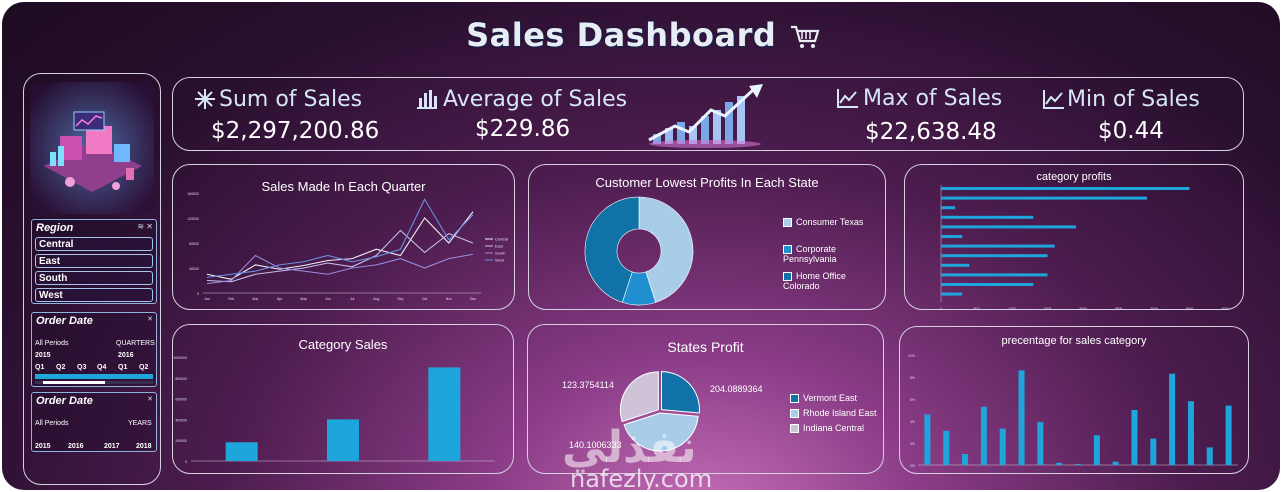  Describe the element at coordinates (523, 129) in the screenshot. I see `average-of-sales-value: $229.86` at that location.